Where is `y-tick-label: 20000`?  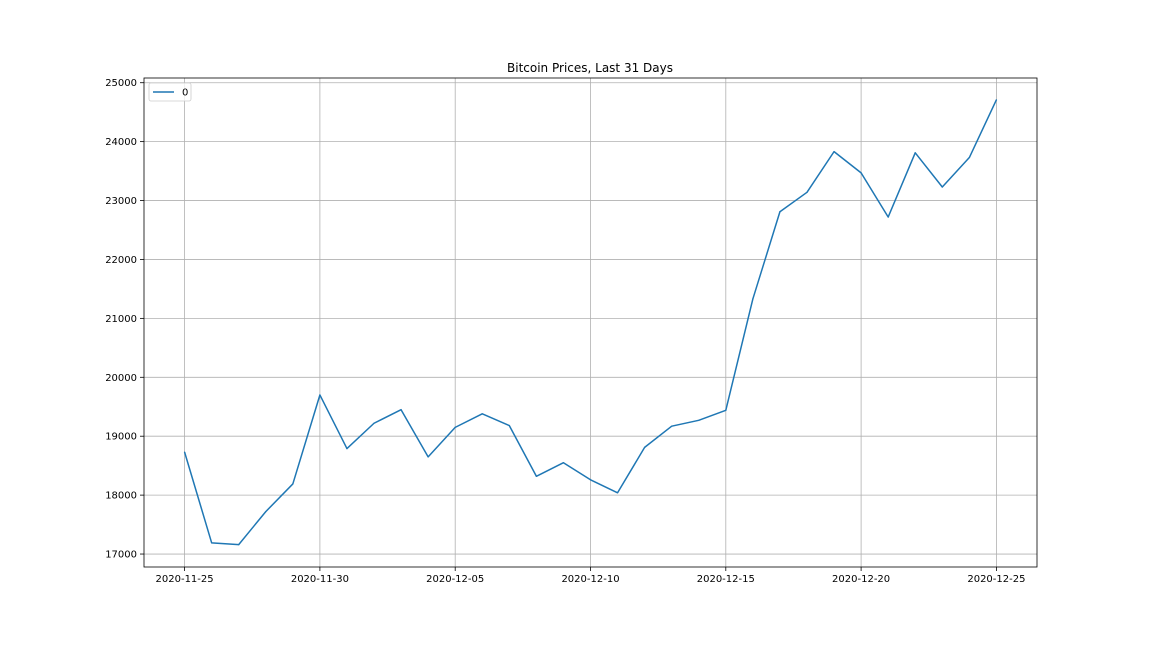
y-tick-label: 20000 is located at coordinates (121, 378).